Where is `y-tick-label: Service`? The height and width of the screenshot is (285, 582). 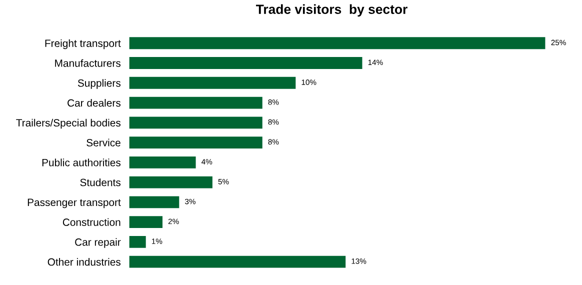 y-tick-label: Service is located at coordinates (103, 142).